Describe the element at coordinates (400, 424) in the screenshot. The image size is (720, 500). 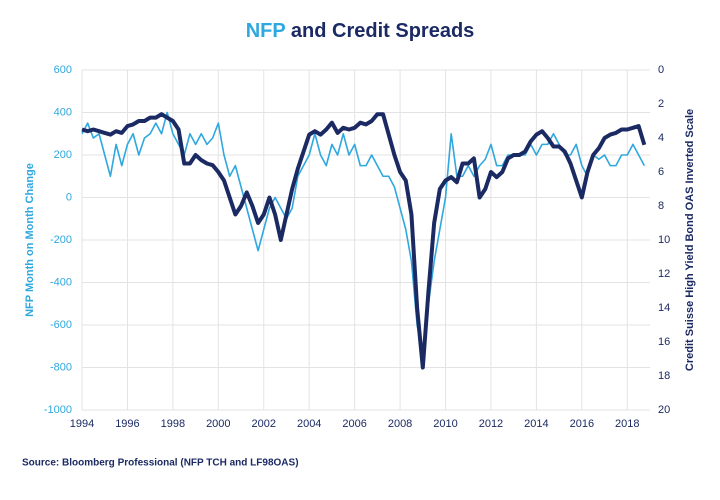
I see `x-tick-label: 2008` at that location.